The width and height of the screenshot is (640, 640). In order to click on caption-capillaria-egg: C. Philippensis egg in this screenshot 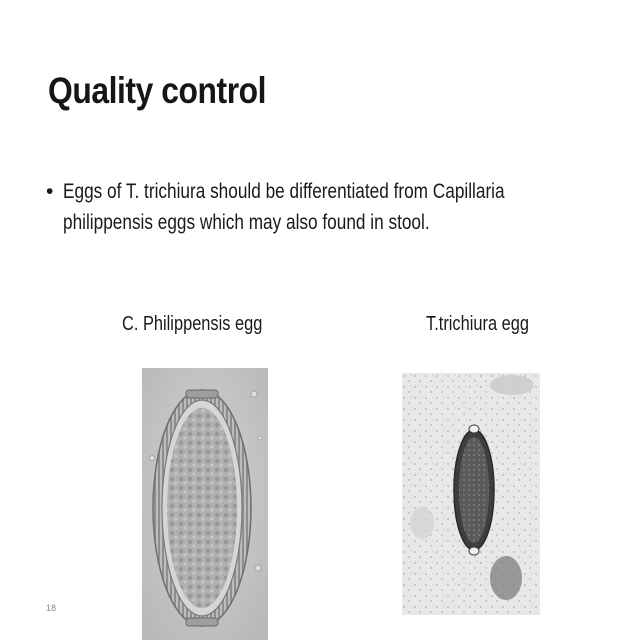, I will do `click(192, 324)`.